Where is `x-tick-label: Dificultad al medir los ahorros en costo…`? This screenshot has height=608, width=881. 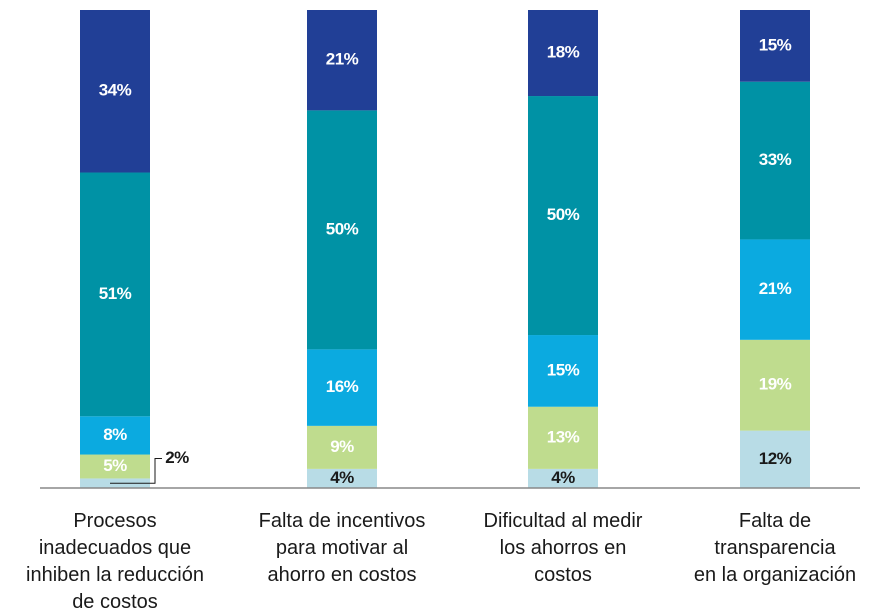 x-tick-label: Dificultad al medir los ahorros en costo… is located at coordinates (563, 548).